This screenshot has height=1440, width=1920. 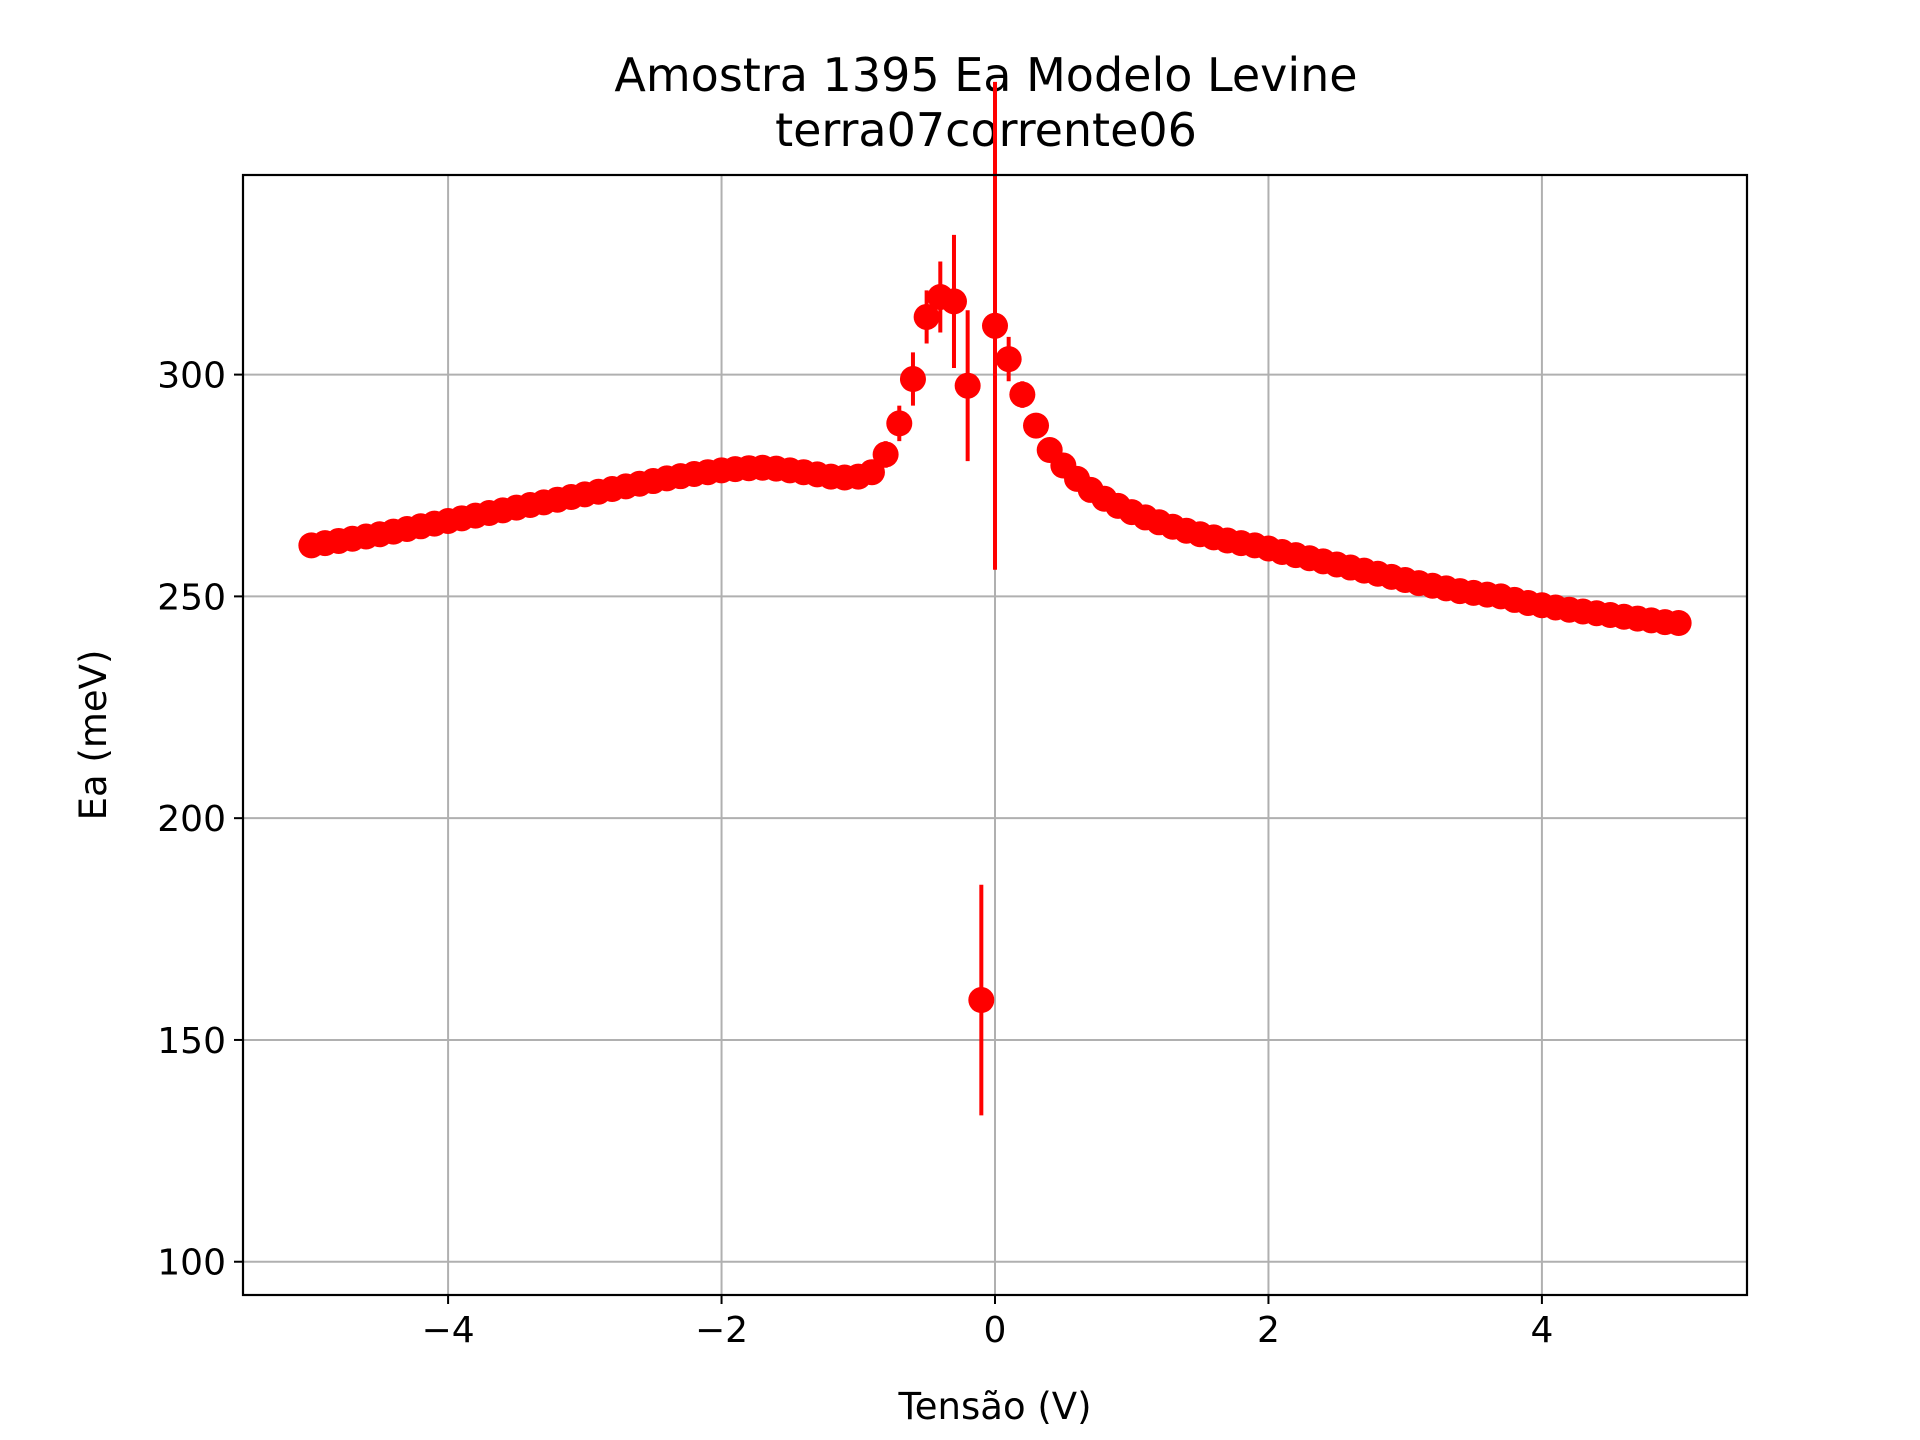 What do you see at coordinates (191, 1263) in the screenshot?
I see `y-tick-label: 100` at bounding box center [191, 1263].